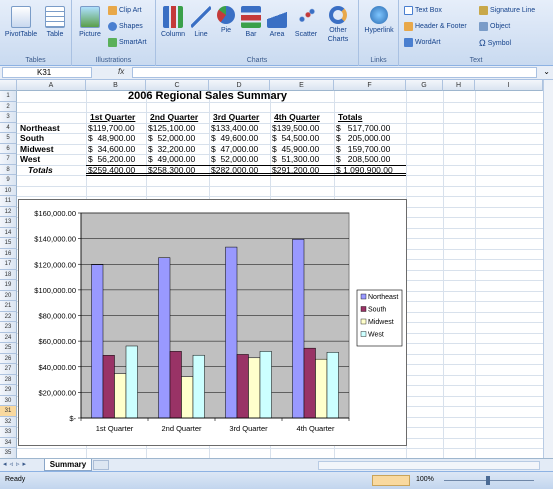 This screenshot has height=489, width=553. Describe the element at coordinates (8, 316) in the screenshot. I see `row-header: 22` at that location.